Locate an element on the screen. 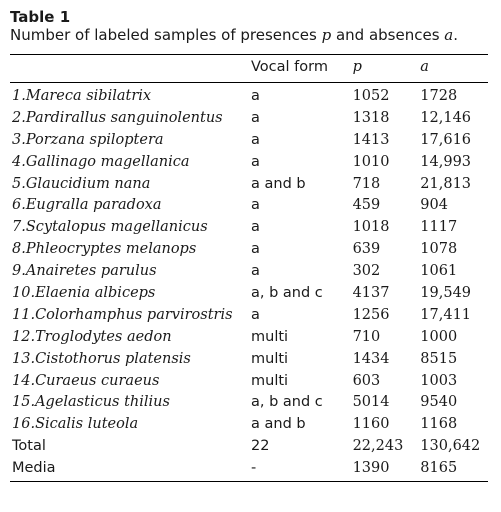 The height and width of the screenshot is (512, 501). species-index: 5. is located at coordinates (19, 183).